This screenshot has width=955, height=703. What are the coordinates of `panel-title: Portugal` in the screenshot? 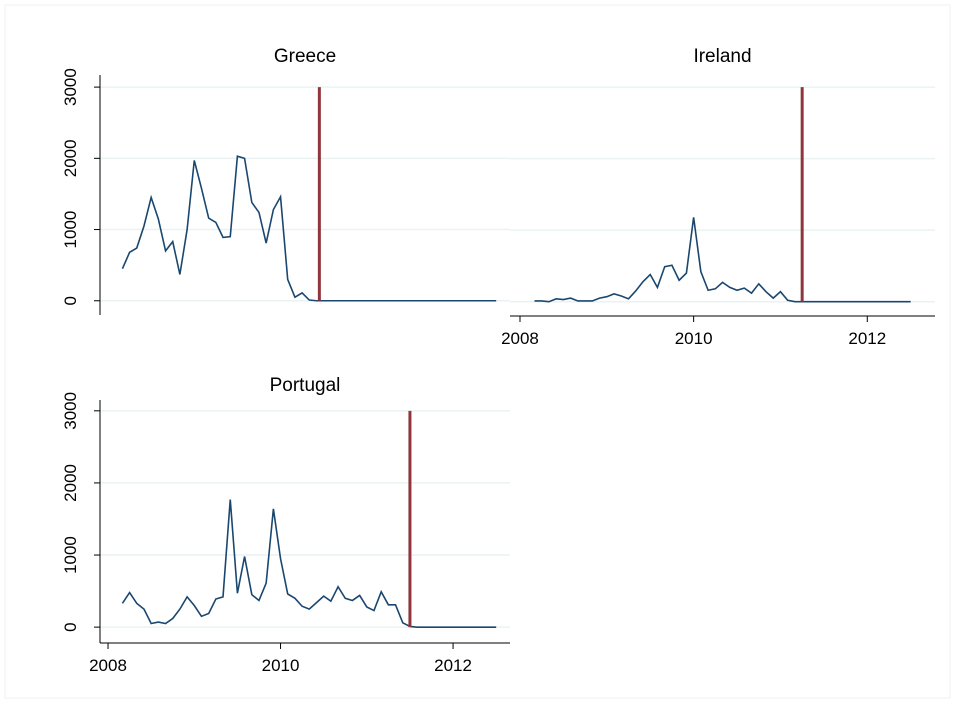 It's located at (305, 385).